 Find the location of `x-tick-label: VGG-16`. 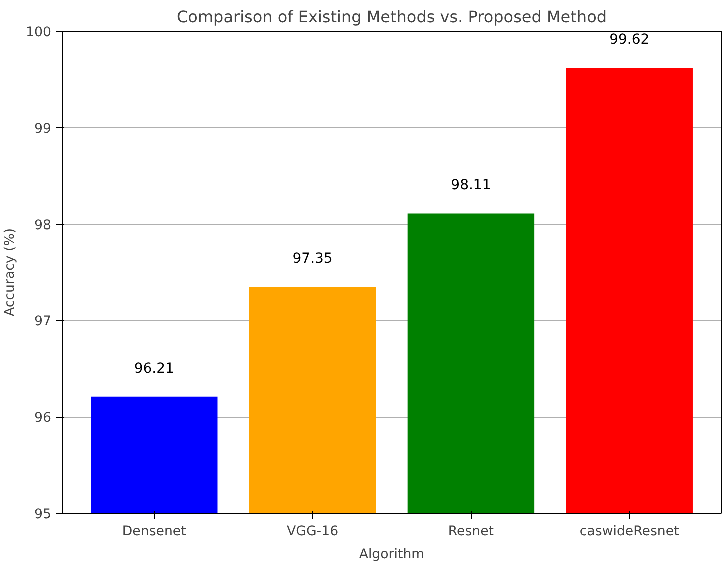

x-tick-label: VGG-16 is located at coordinates (313, 532).